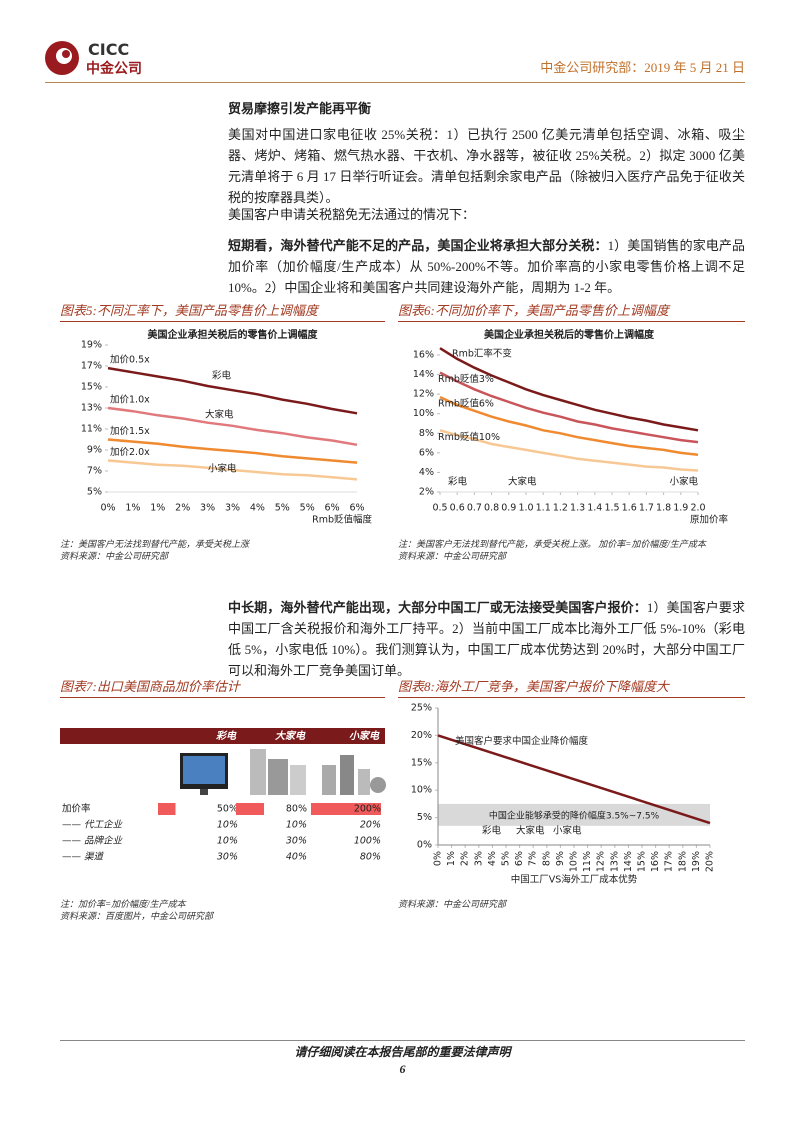  I want to click on series-label: Rmb贬值6%, so click(466, 404).